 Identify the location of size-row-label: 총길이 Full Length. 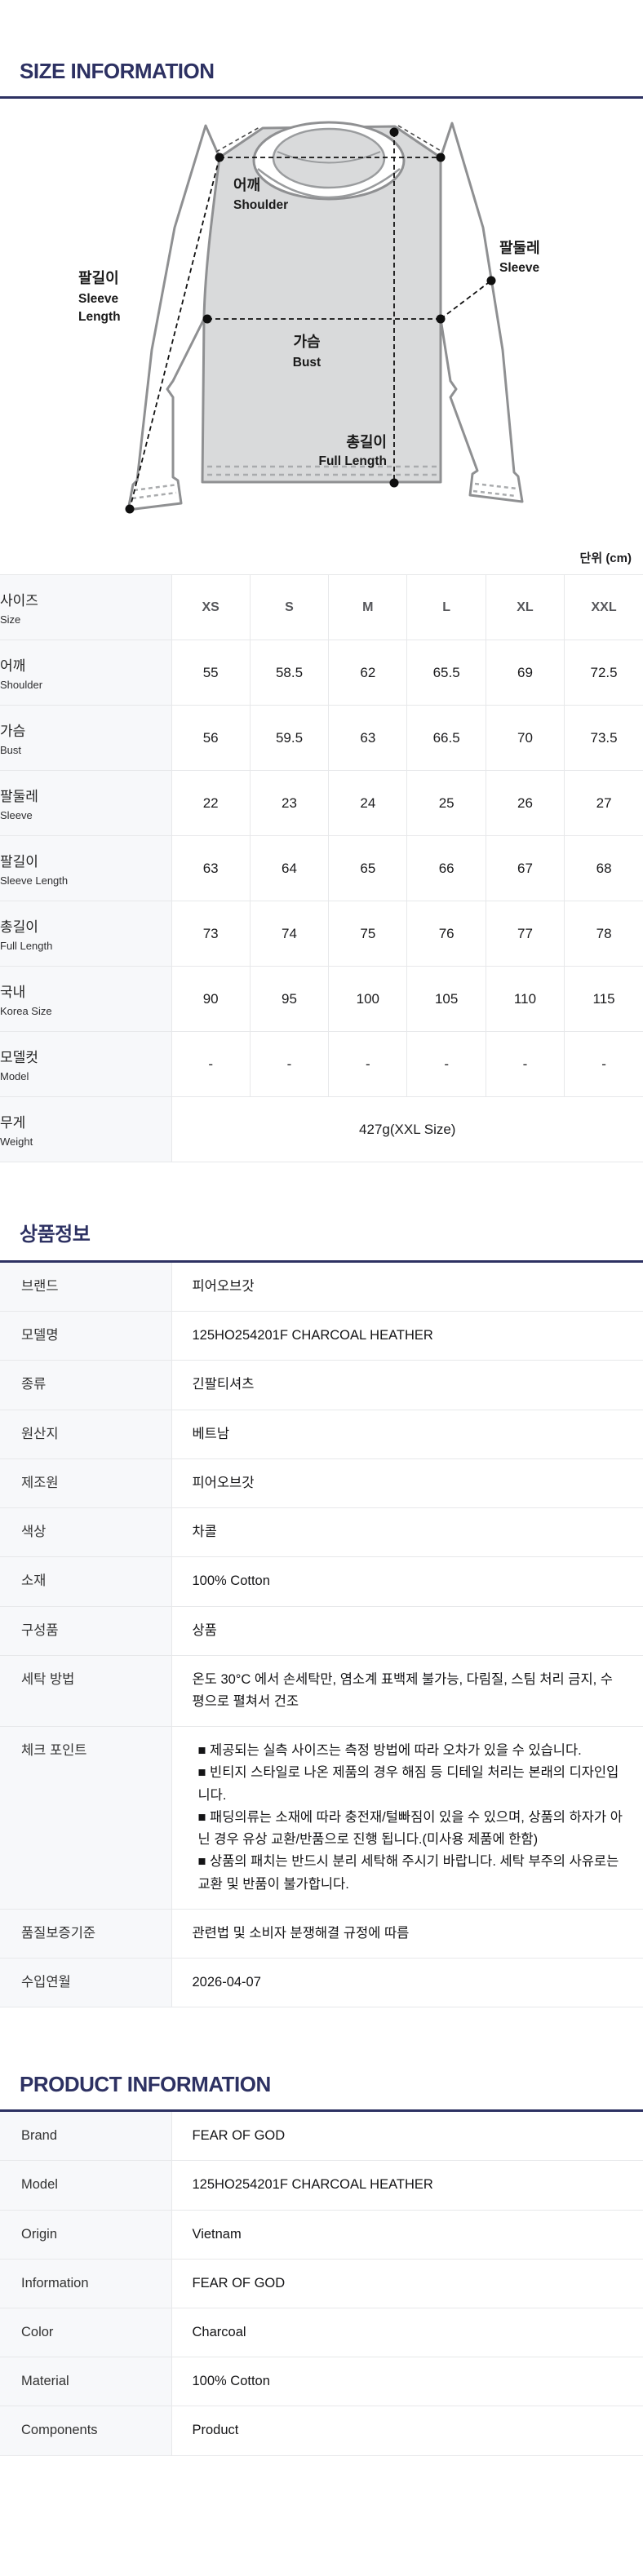
(86, 934).